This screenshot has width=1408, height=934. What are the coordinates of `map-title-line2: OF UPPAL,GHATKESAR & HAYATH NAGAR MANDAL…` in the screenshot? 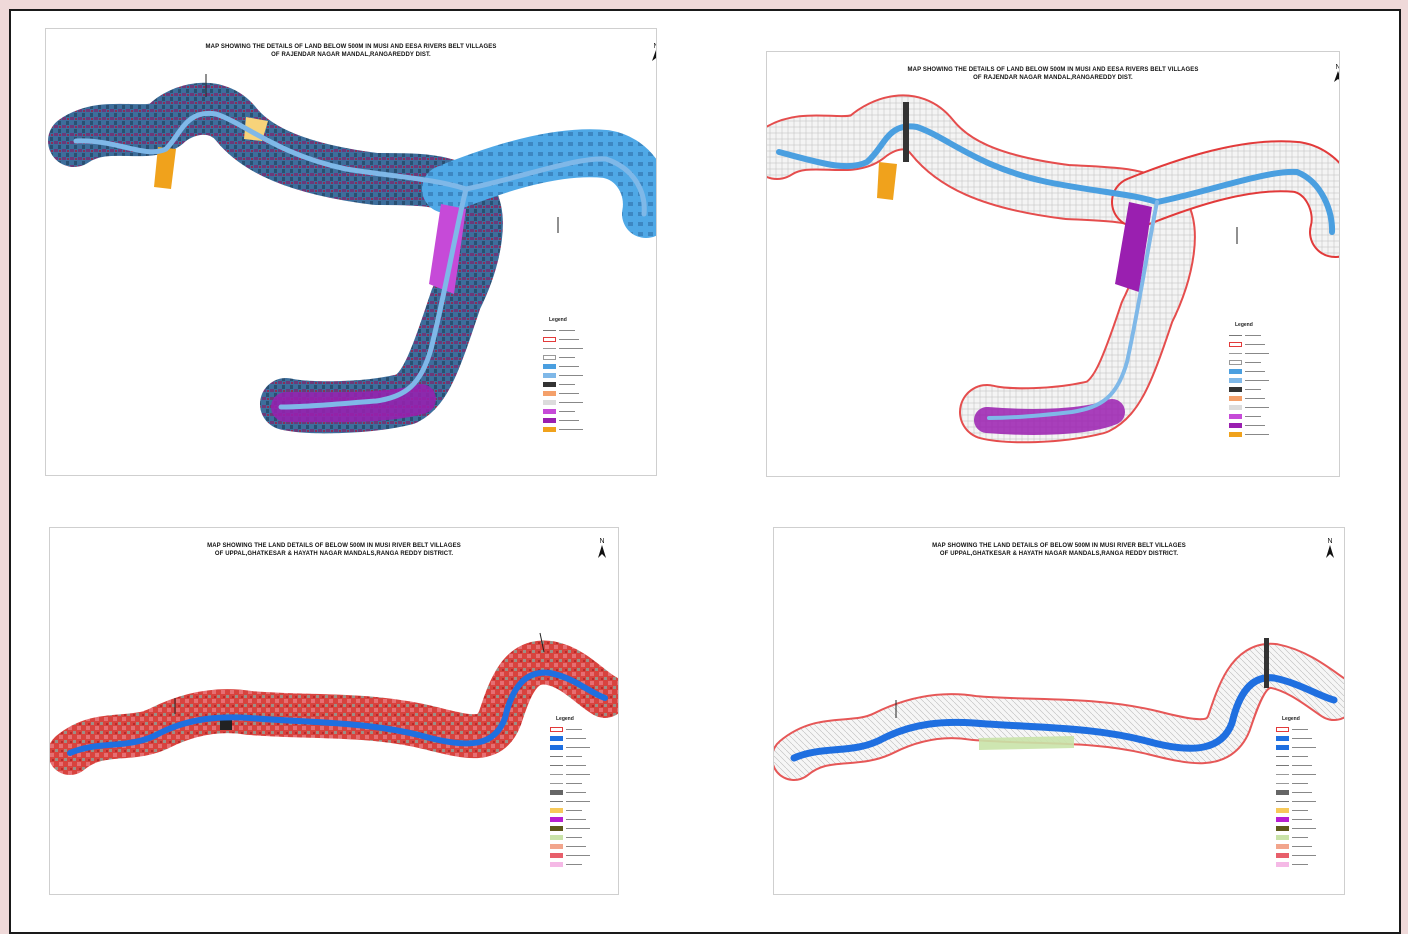 It's located at (1059, 554).